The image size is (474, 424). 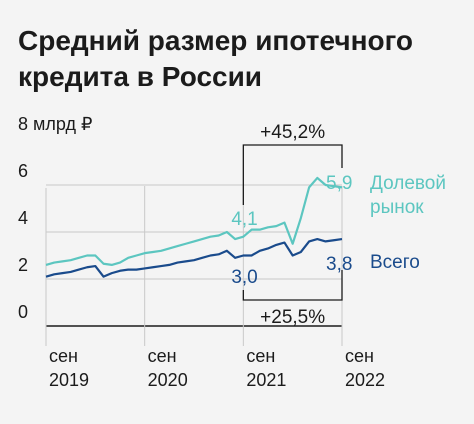 What do you see at coordinates (215, 40) in the screenshot?
I see `chart-title-line-1: Средний размер ипотечного` at bounding box center [215, 40].